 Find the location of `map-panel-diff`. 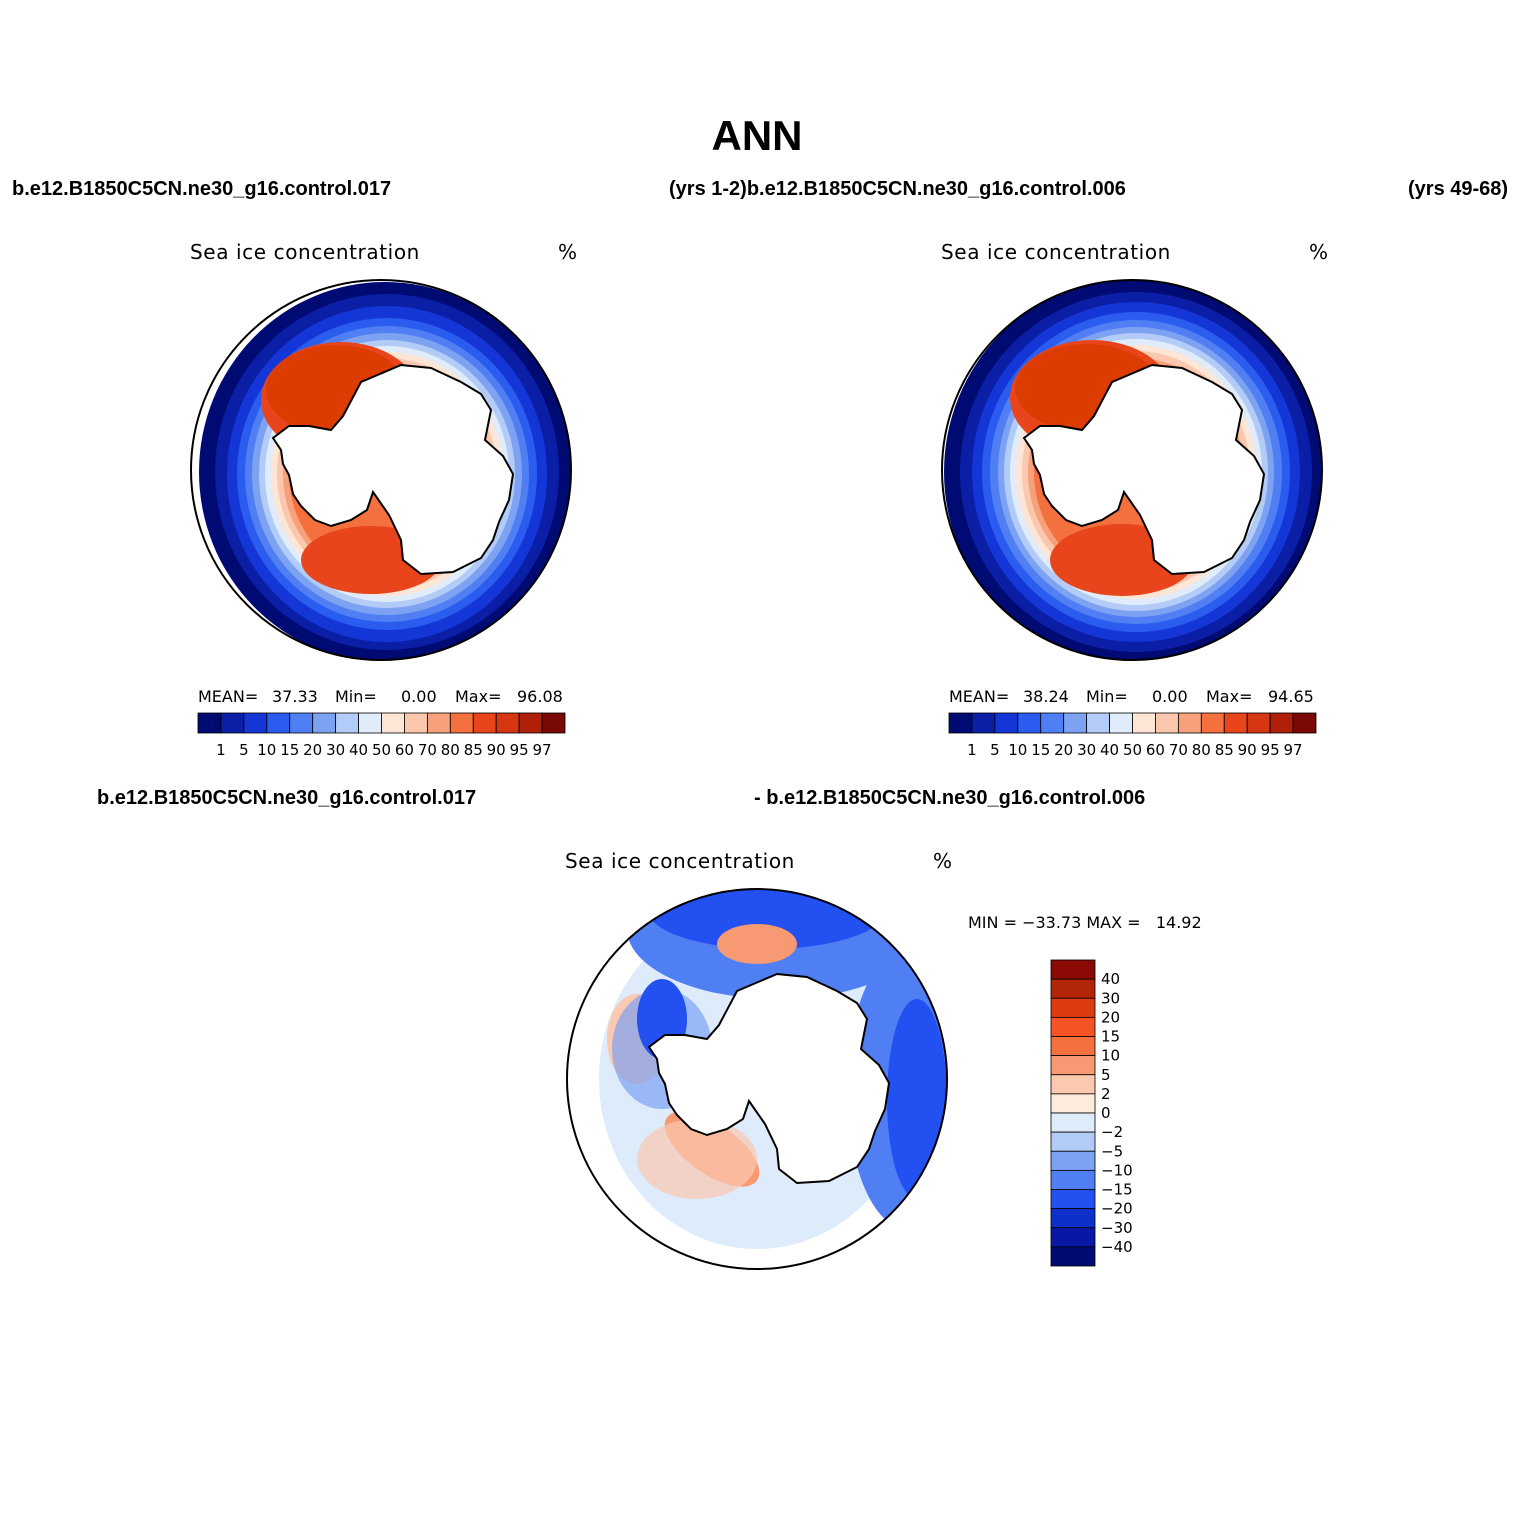

map-panel-diff is located at coordinates (757, 1079).